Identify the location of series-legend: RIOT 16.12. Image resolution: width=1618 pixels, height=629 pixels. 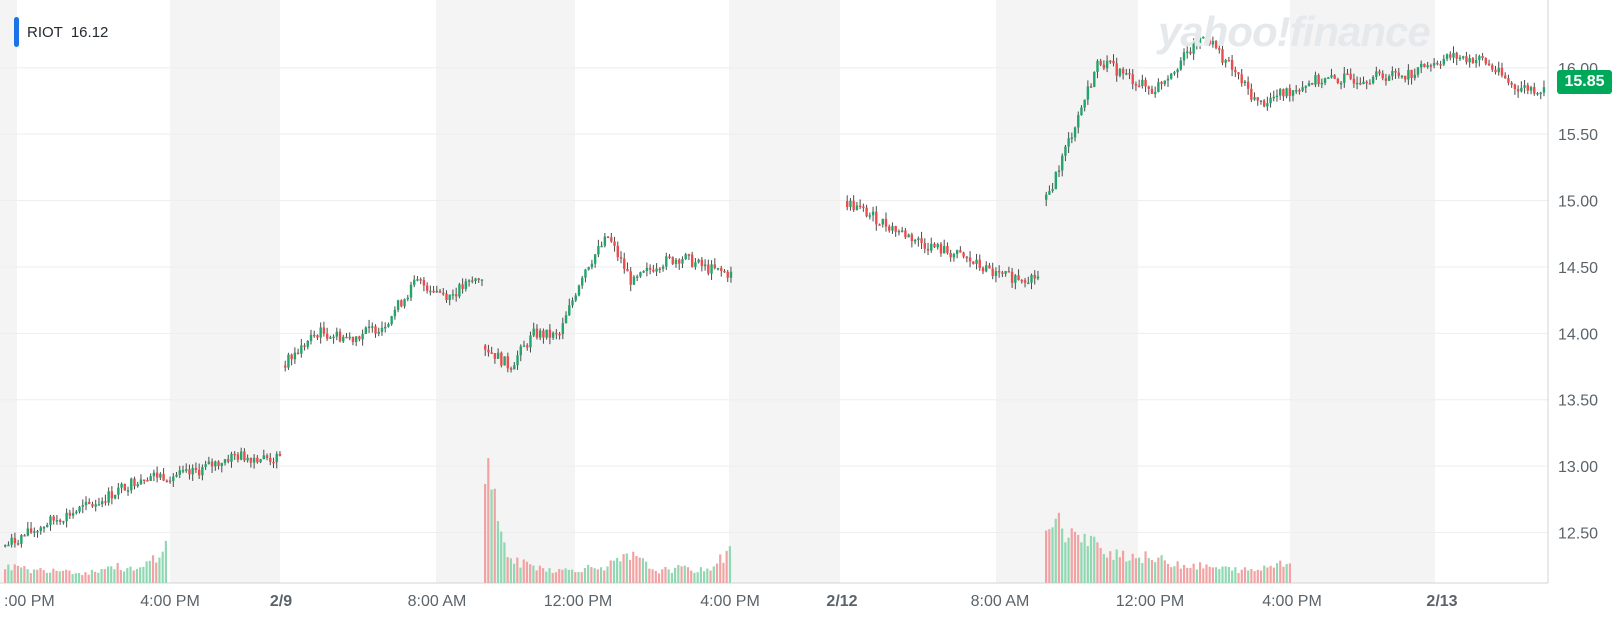
(61, 32).